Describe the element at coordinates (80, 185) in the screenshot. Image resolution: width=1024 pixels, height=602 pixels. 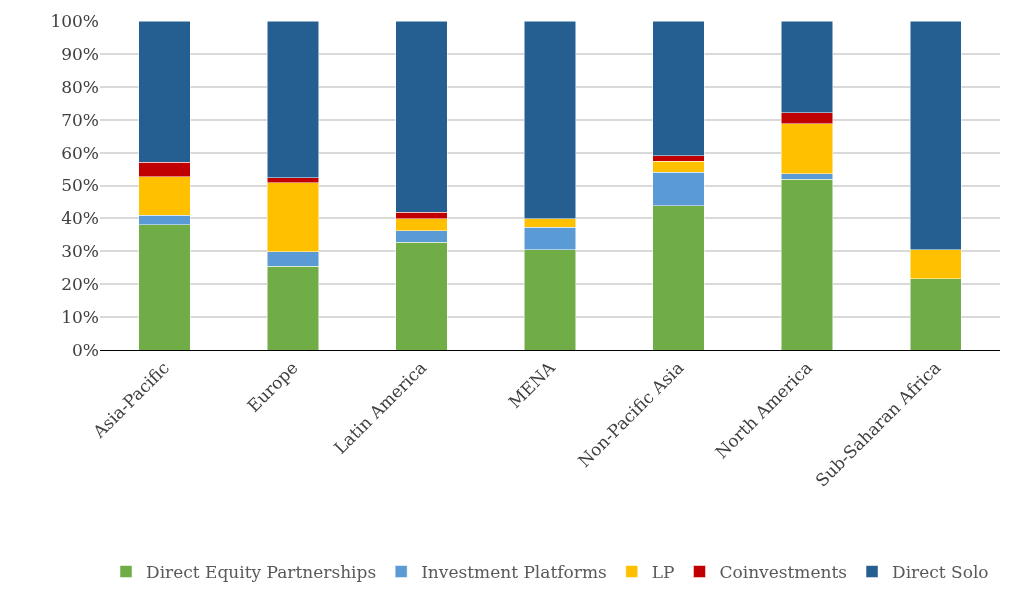
I see `y-tick-label: 50%` at that location.